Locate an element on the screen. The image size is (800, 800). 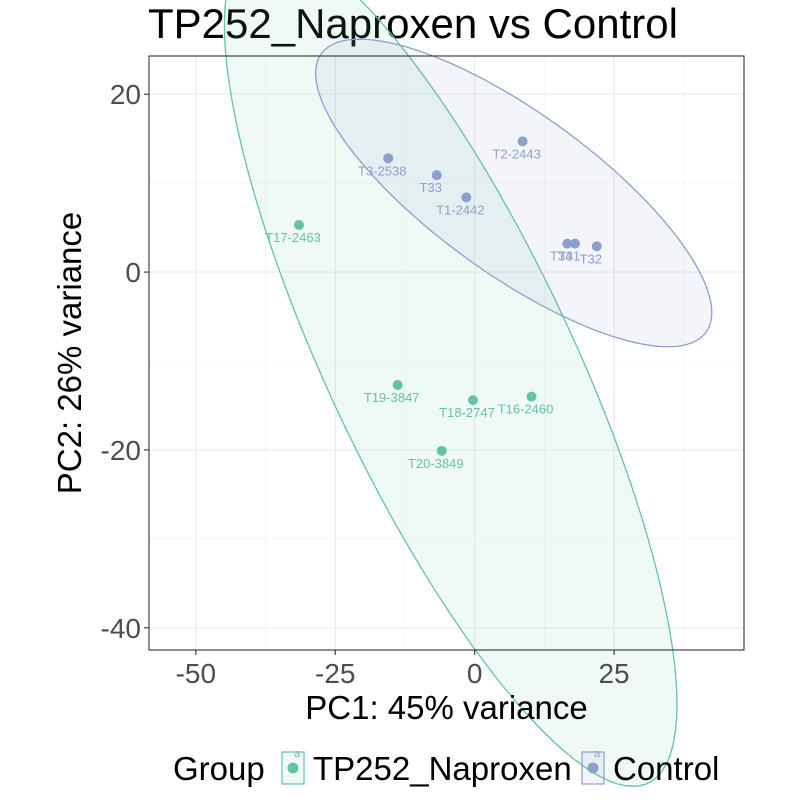
y-tick-label: -40 is located at coordinates (121, 628).